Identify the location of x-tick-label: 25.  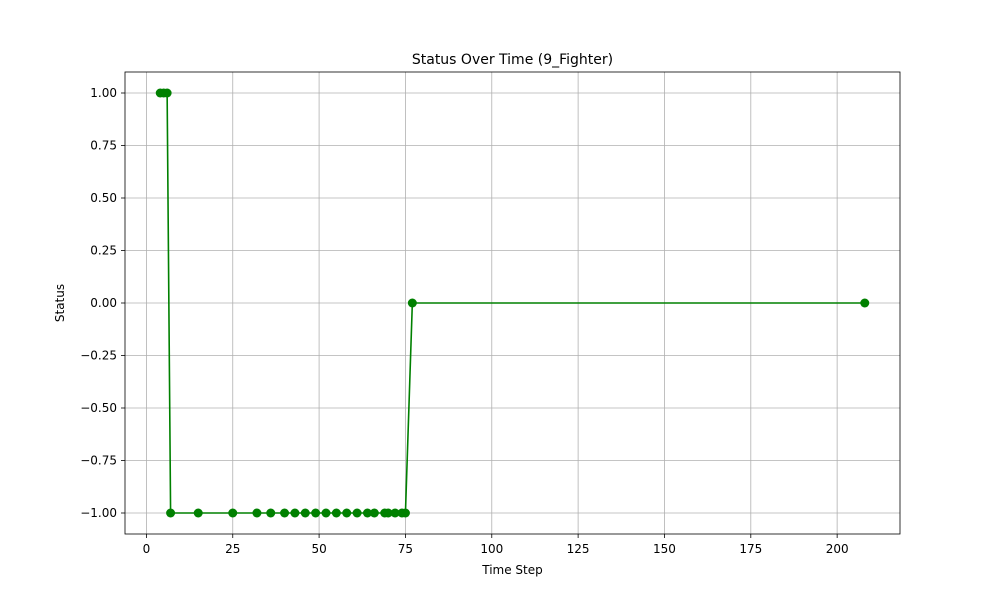
(232, 549).